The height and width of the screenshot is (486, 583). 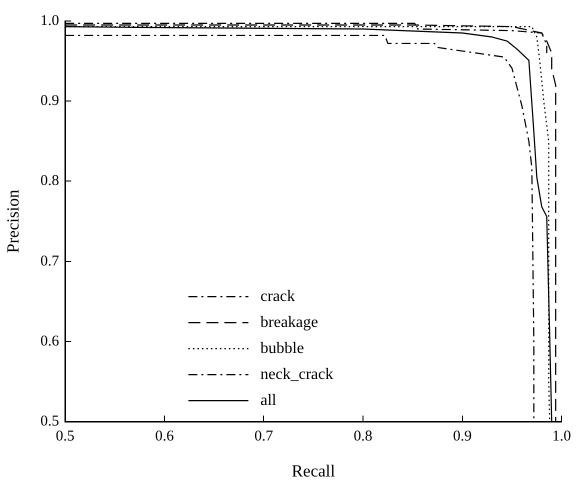 What do you see at coordinates (314, 470) in the screenshot?
I see `x-axis-title: Recall` at bounding box center [314, 470].